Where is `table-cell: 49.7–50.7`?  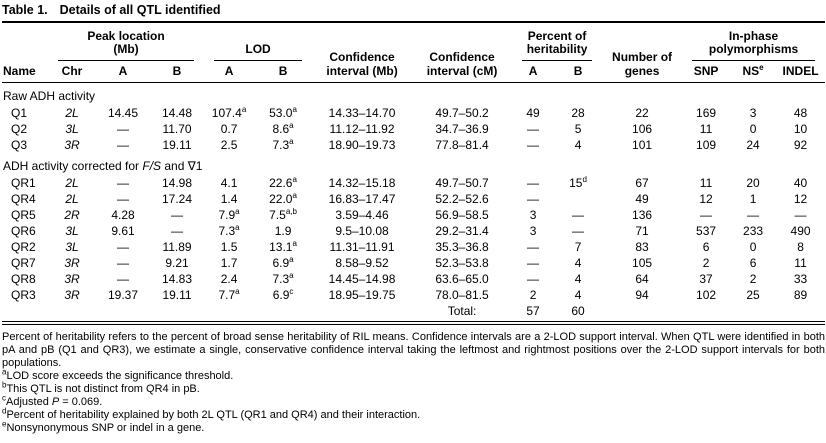
table-cell: 49.7–50.7 is located at coordinates (462, 183).